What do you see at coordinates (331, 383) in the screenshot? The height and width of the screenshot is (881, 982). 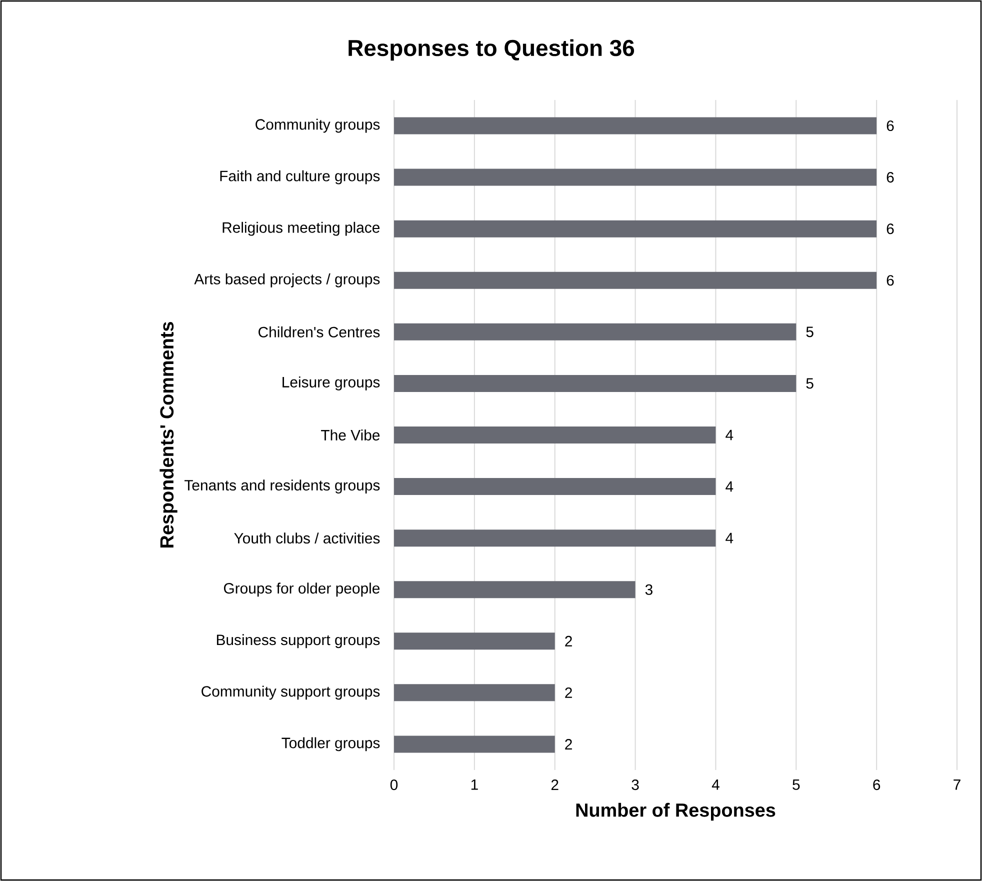 I see `y-tick-label: Leisure groups` at bounding box center [331, 383].